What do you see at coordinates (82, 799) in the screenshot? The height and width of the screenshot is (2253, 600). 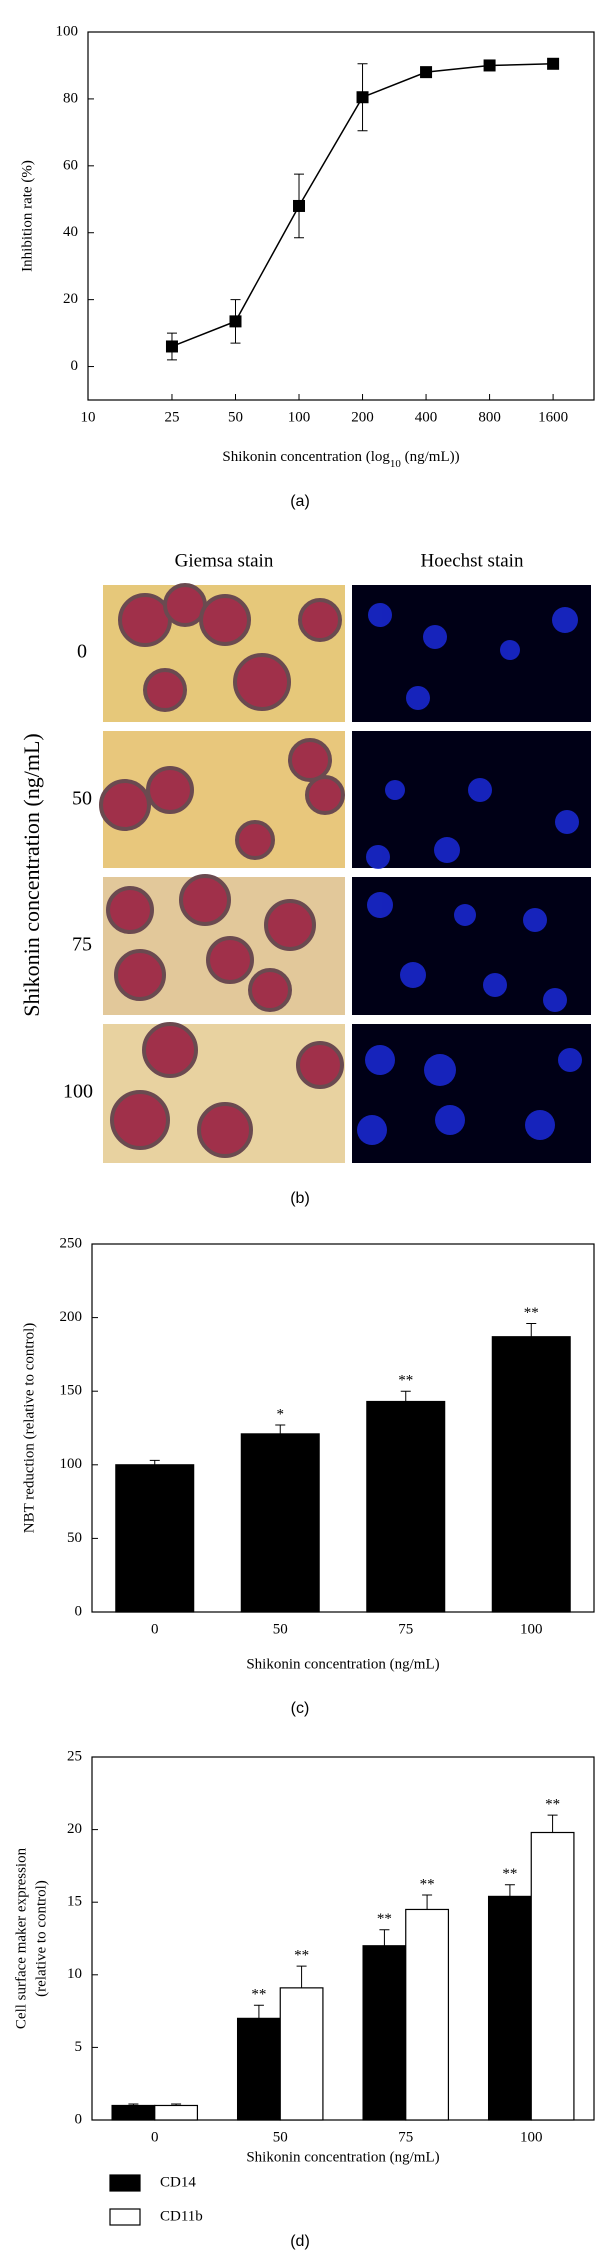 I see `row-label: 50` at bounding box center [82, 799].